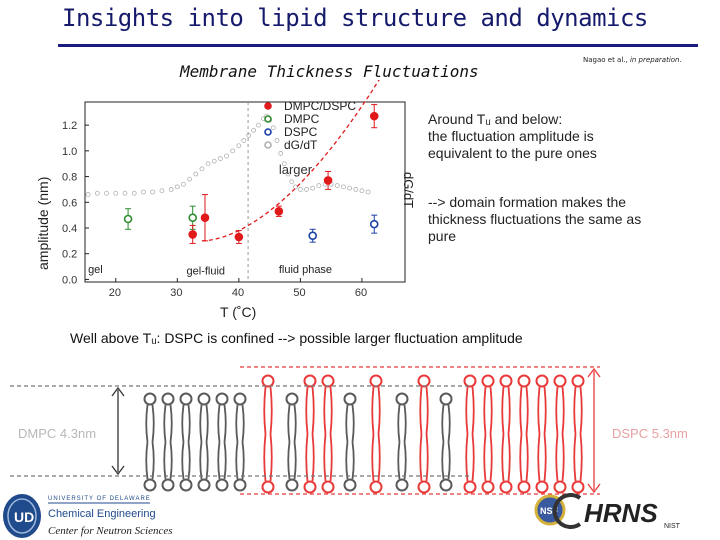 Image resolution: width=720 pixels, height=540 pixels. Describe the element at coordinates (312, 236) in the screenshot. I see `data-point-dspc` at that location.